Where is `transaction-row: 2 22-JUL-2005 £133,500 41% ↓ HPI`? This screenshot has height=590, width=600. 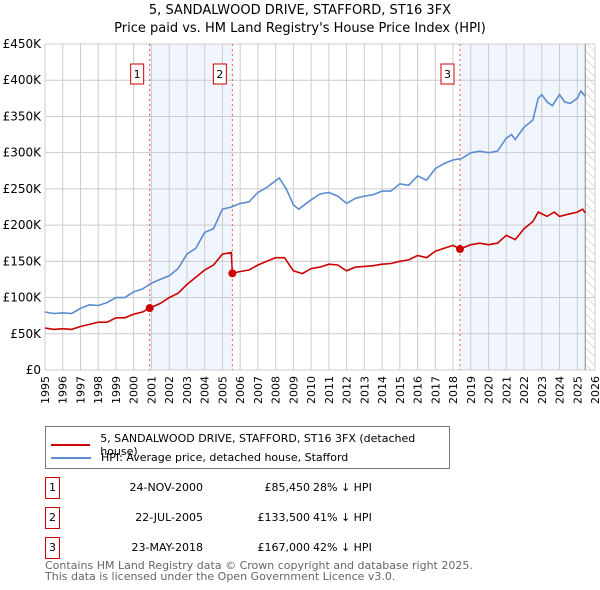
transaction-row: 2 22-JUL-2005 £133,500 41% ↓ HPI is located at coordinates (255, 518).